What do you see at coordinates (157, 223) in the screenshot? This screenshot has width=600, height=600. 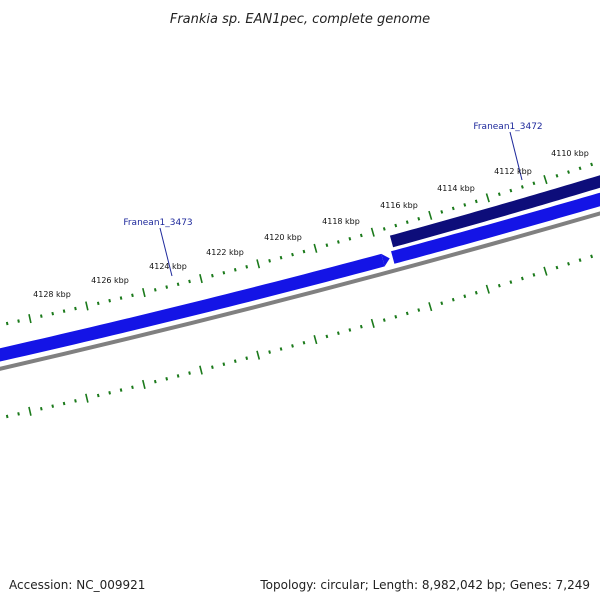 I see `gene-label-3473: Franean1_3473` at bounding box center [157, 223].